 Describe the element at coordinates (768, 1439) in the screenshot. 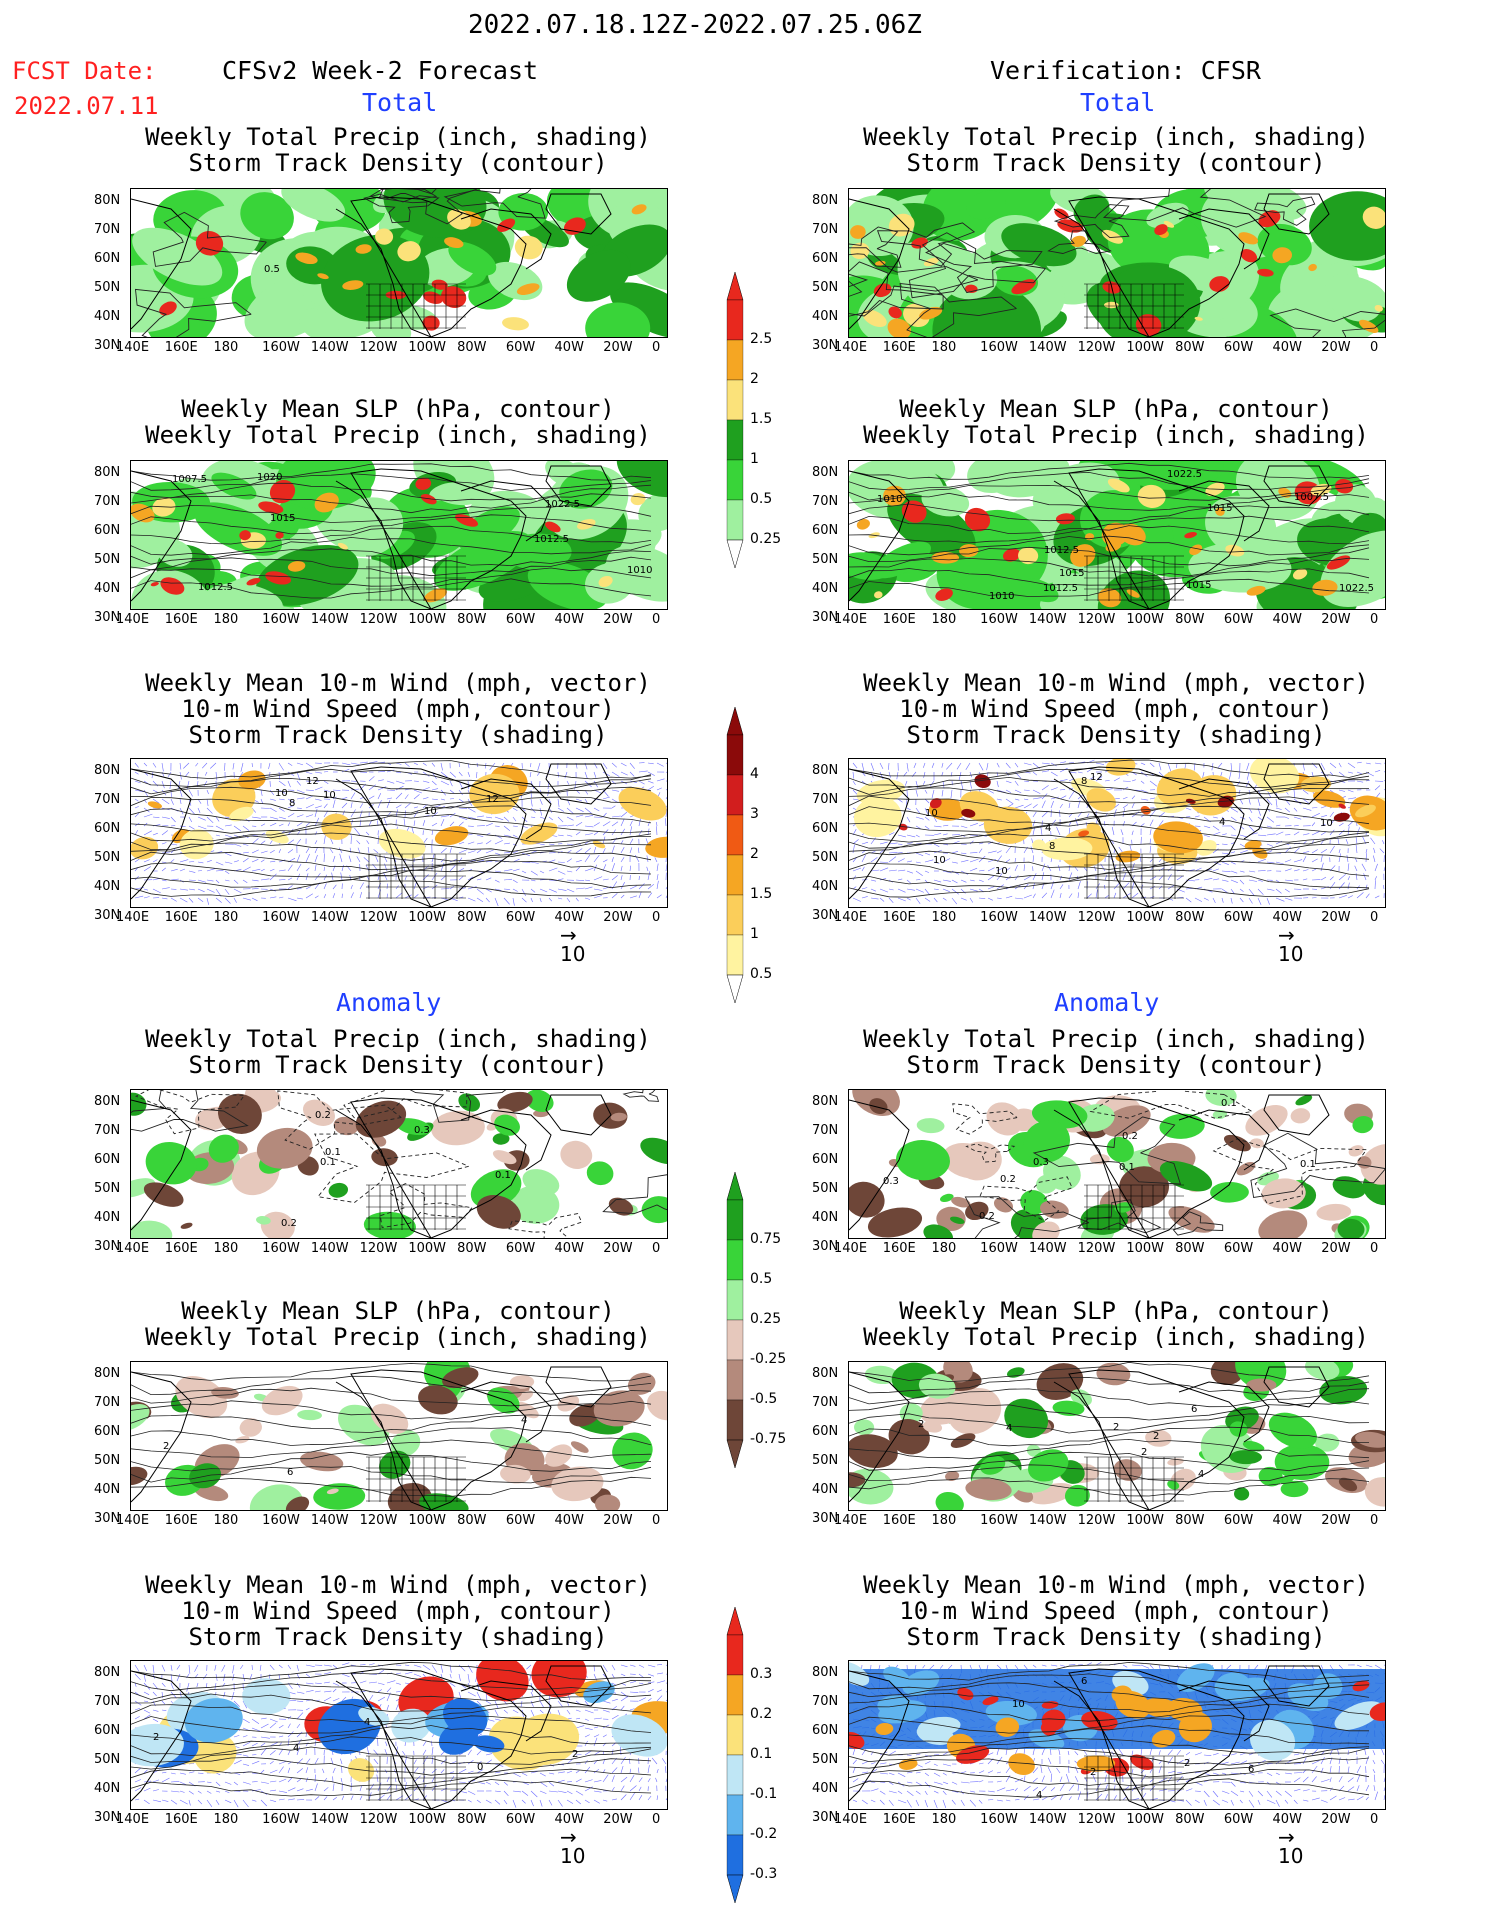

I see `colorbar-tick-label: -0.75` at that location.